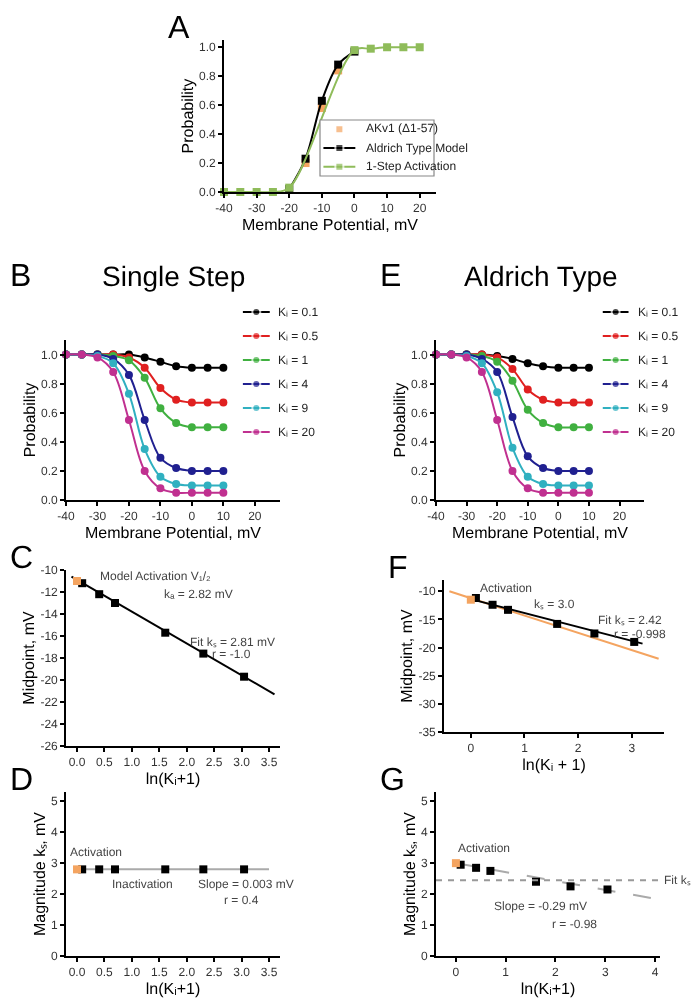 Image resolution: width=696 pixels, height=1000 pixels. What do you see at coordinates (22, 781) in the screenshot?
I see `text: D` at bounding box center [22, 781].